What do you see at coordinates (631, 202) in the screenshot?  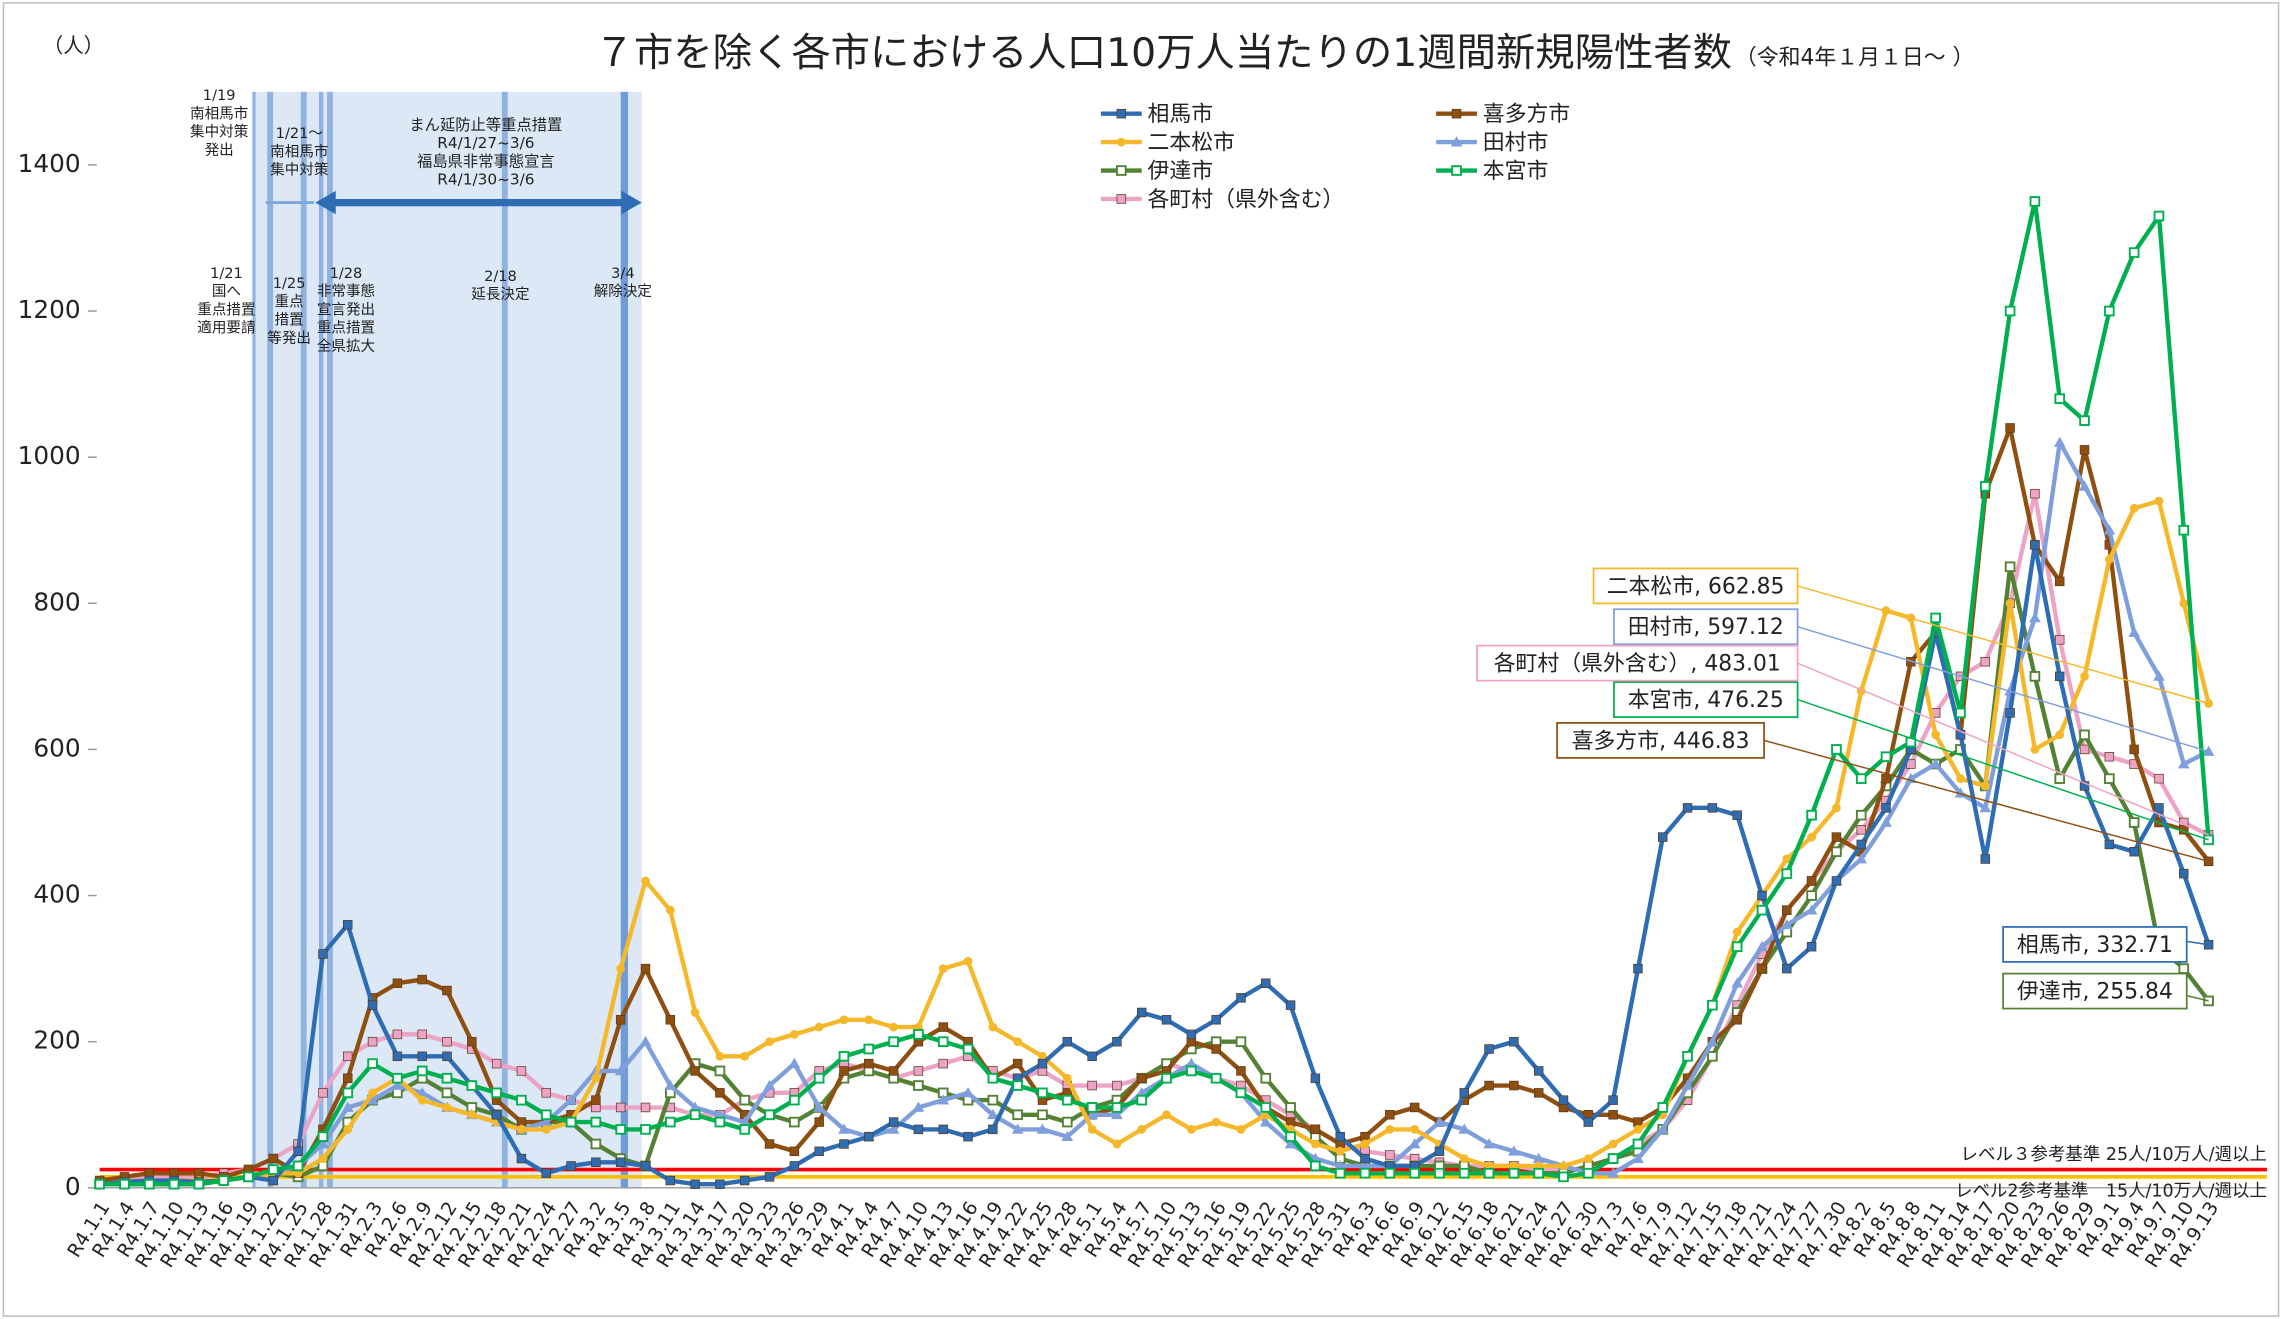 I see `arrow-head` at bounding box center [631, 202].